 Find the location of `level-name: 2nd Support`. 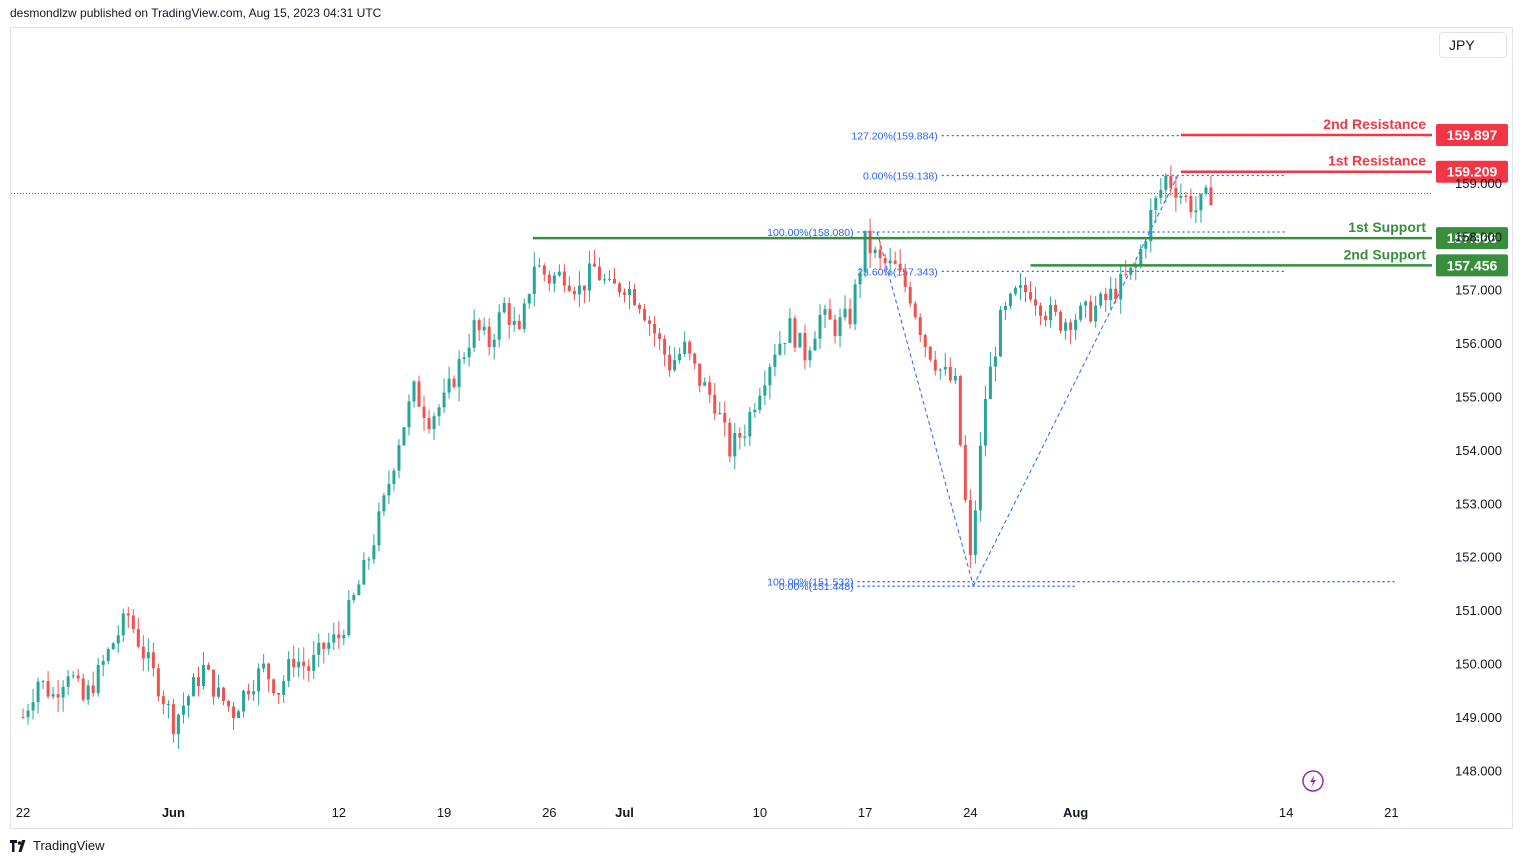

level-name: 2nd Support is located at coordinates (1385, 254).